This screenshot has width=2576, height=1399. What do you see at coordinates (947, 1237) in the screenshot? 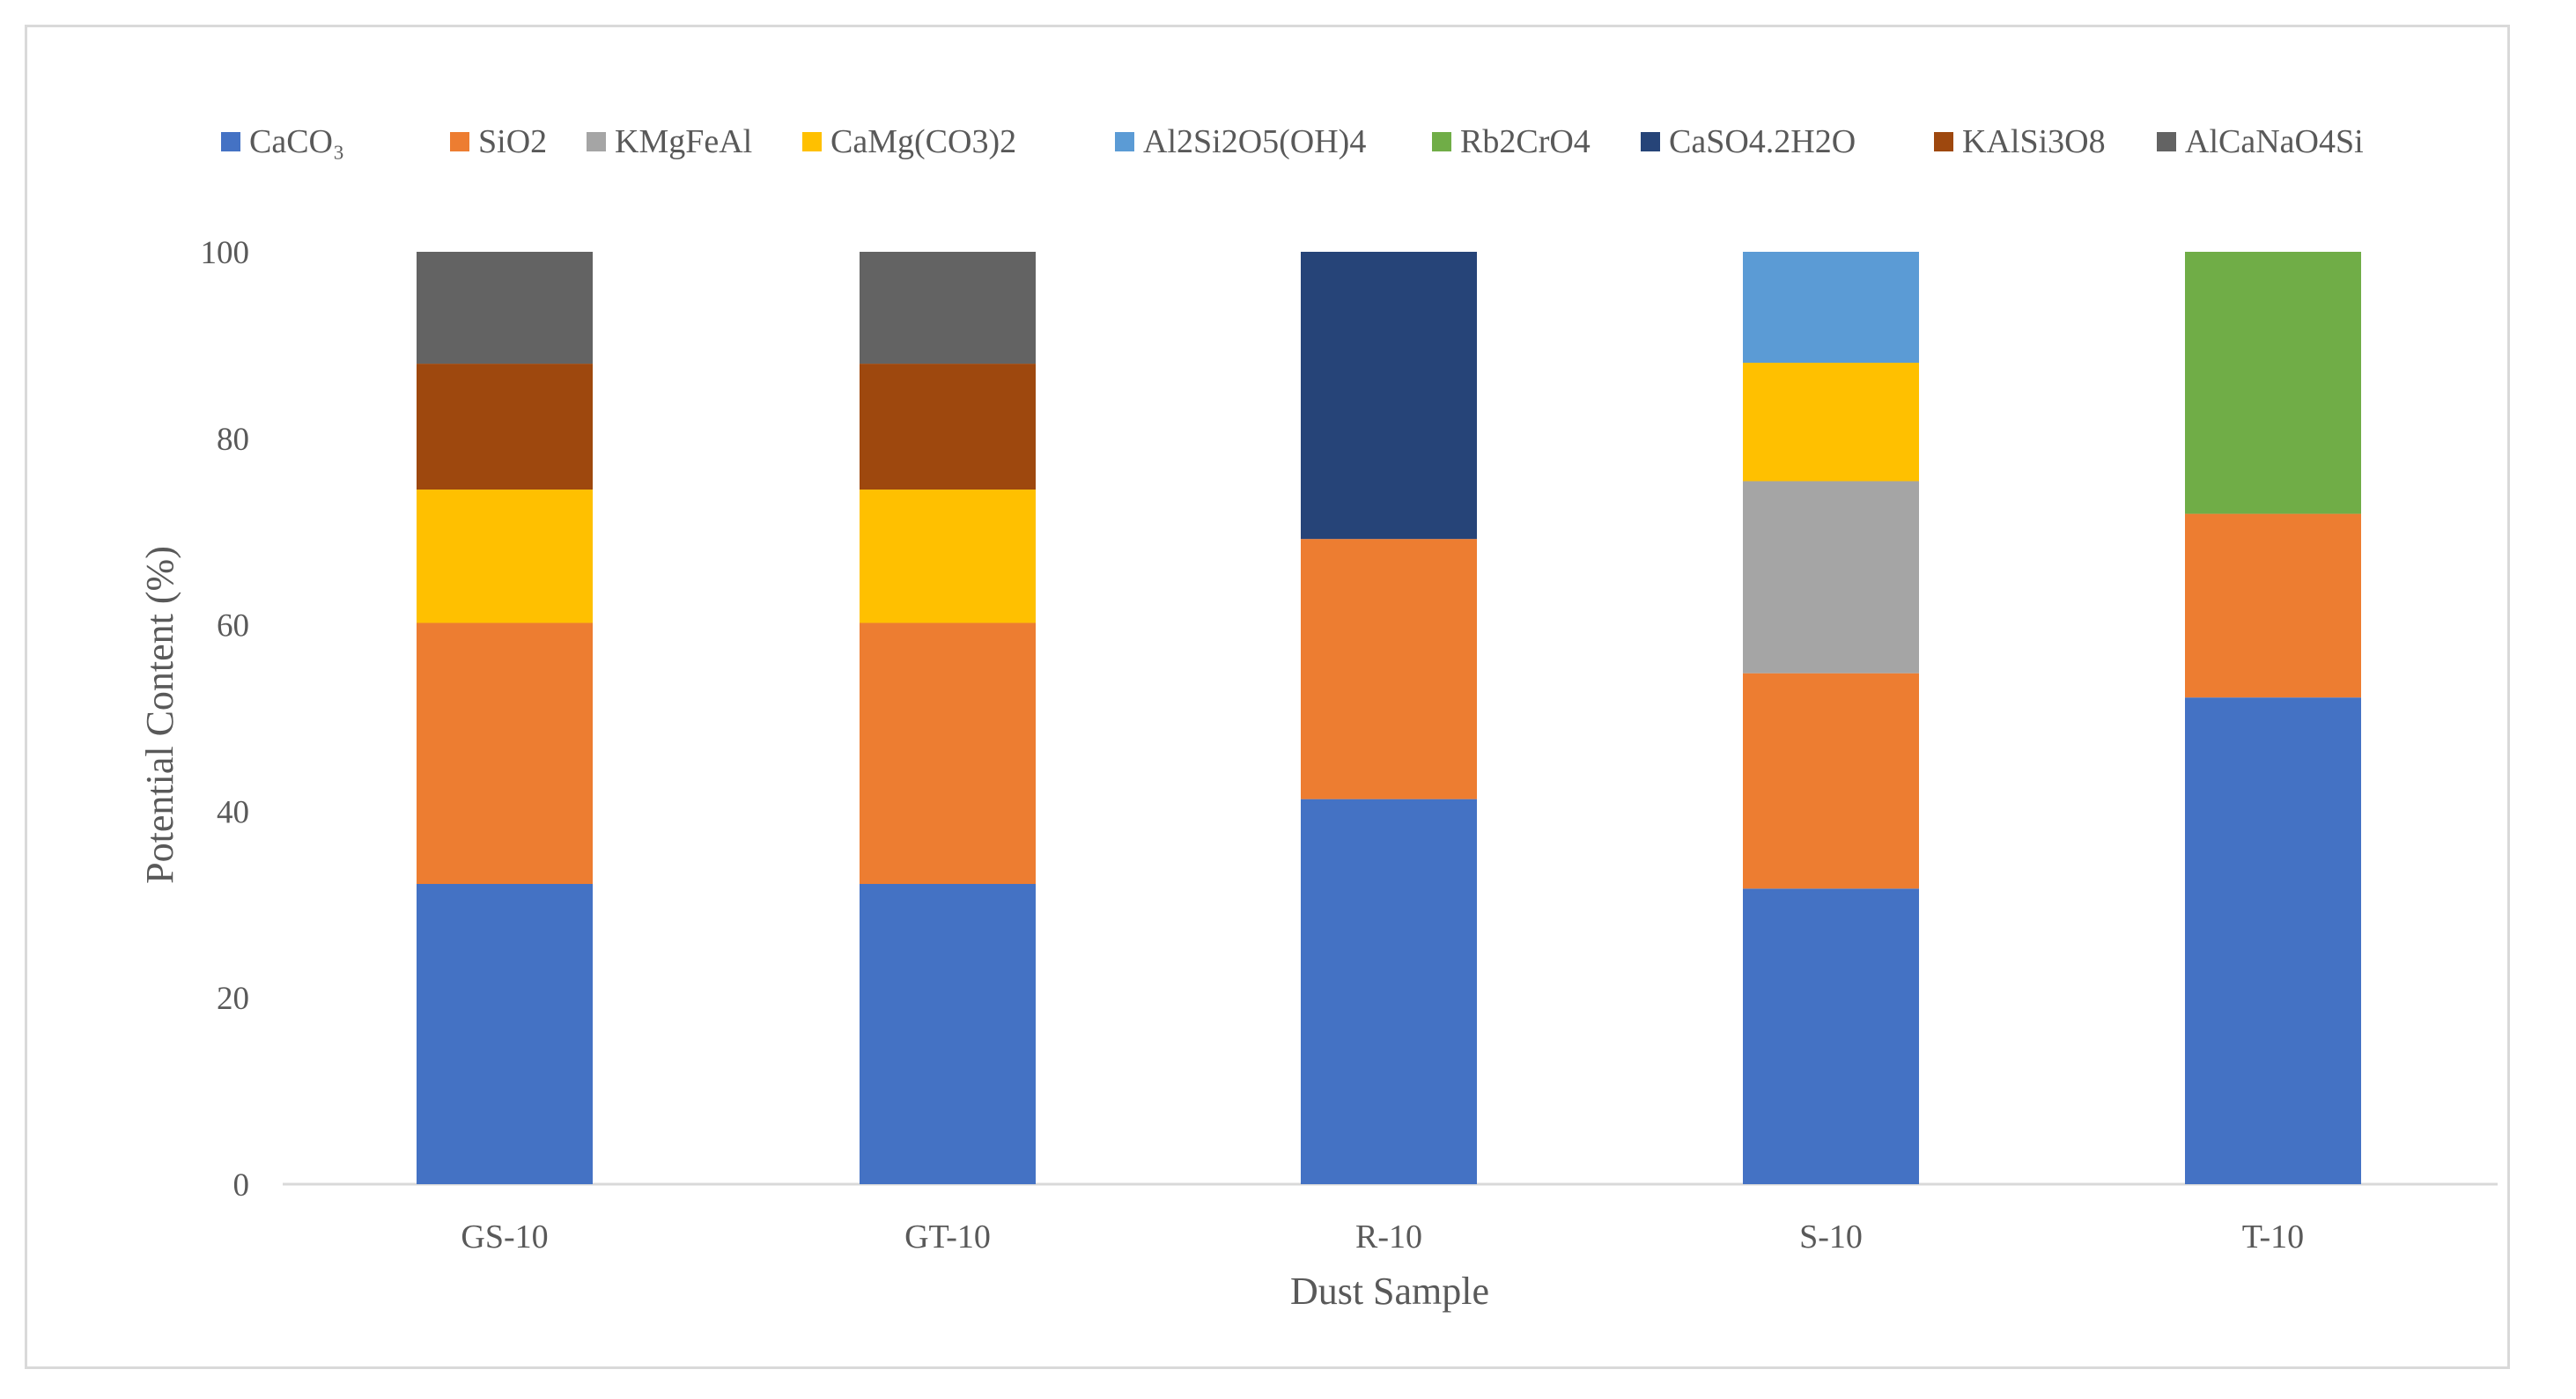
I see `x-tick-label: GT-10` at bounding box center [947, 1237].